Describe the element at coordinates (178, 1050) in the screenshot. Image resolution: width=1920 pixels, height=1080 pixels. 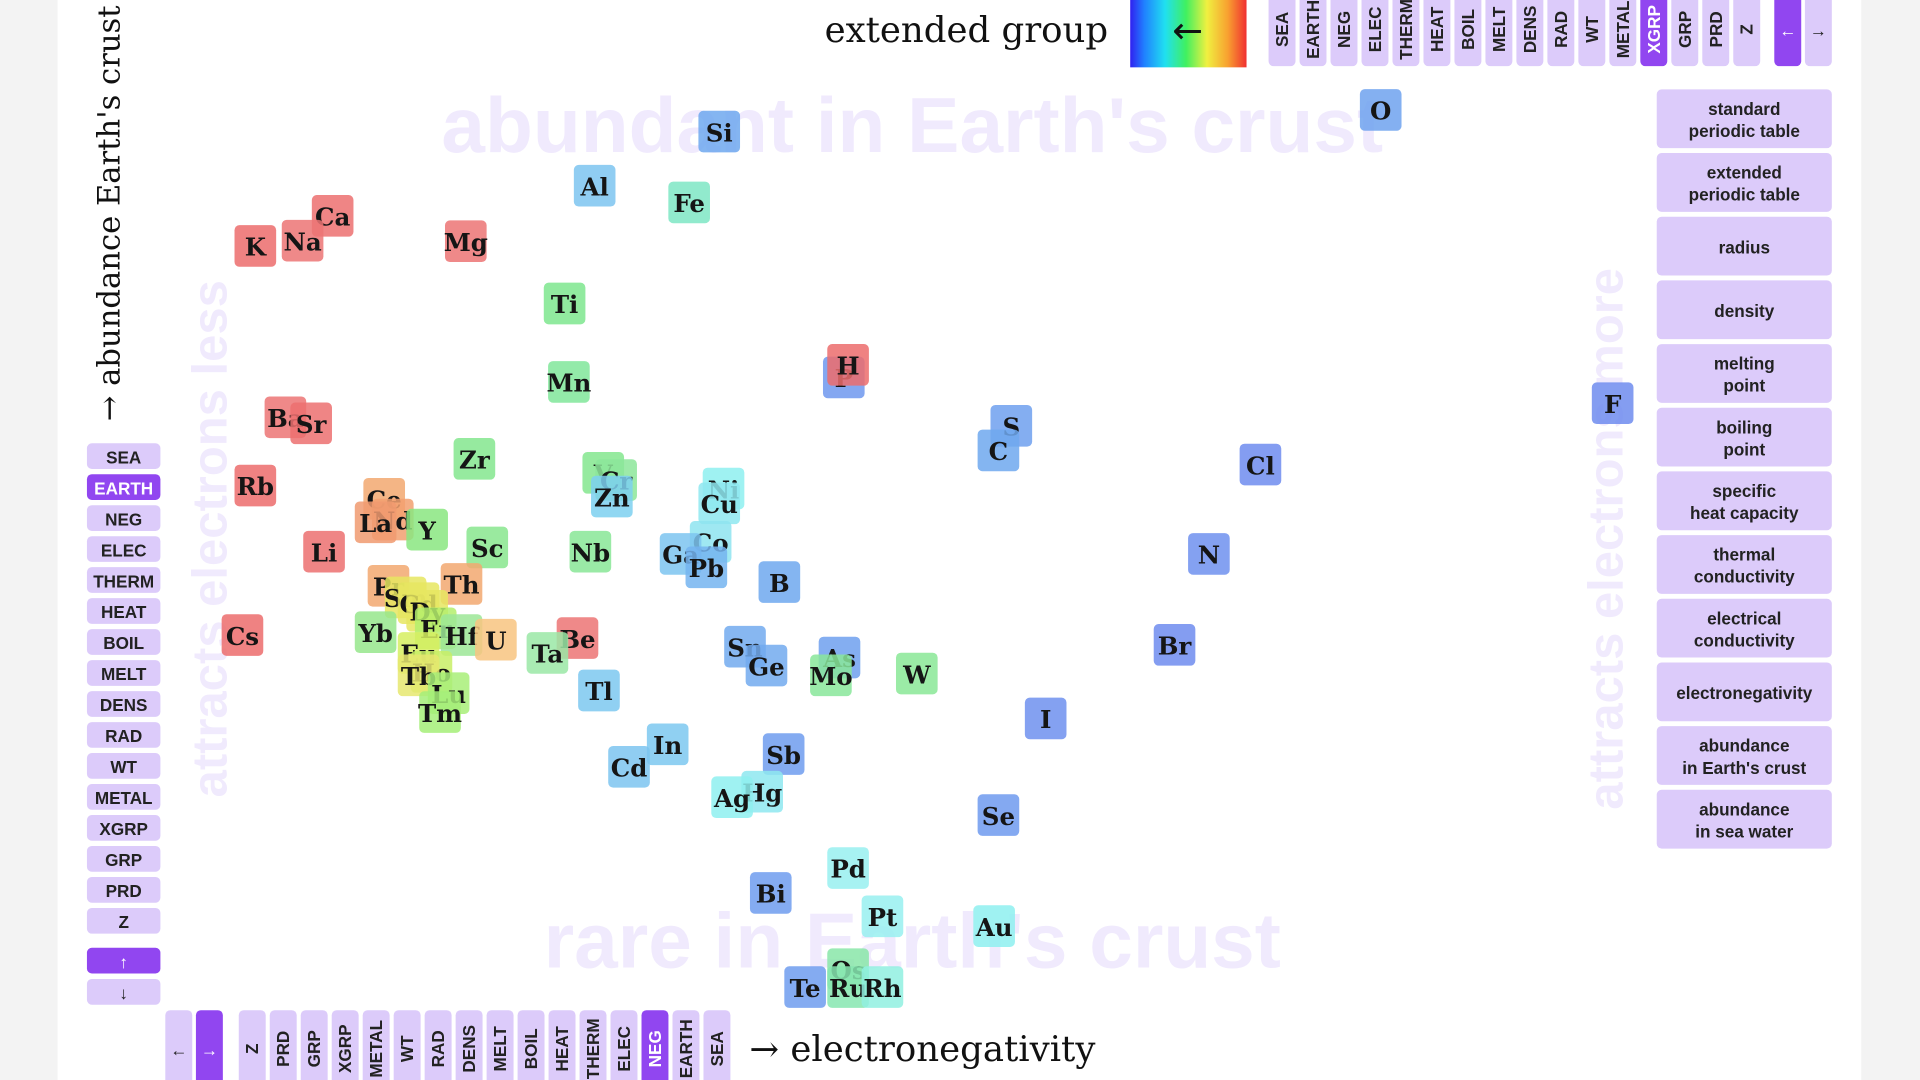
I see `button-label: ←` at that location.